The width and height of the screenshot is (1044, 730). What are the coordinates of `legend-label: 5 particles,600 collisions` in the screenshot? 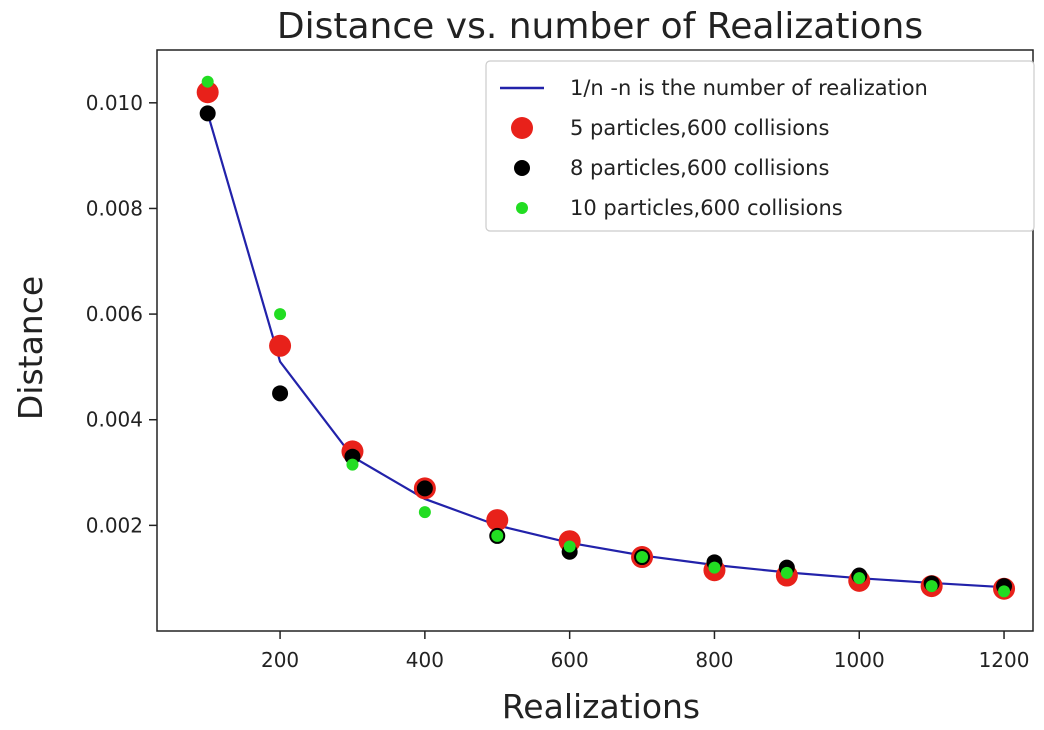 It's located at (699, 128).